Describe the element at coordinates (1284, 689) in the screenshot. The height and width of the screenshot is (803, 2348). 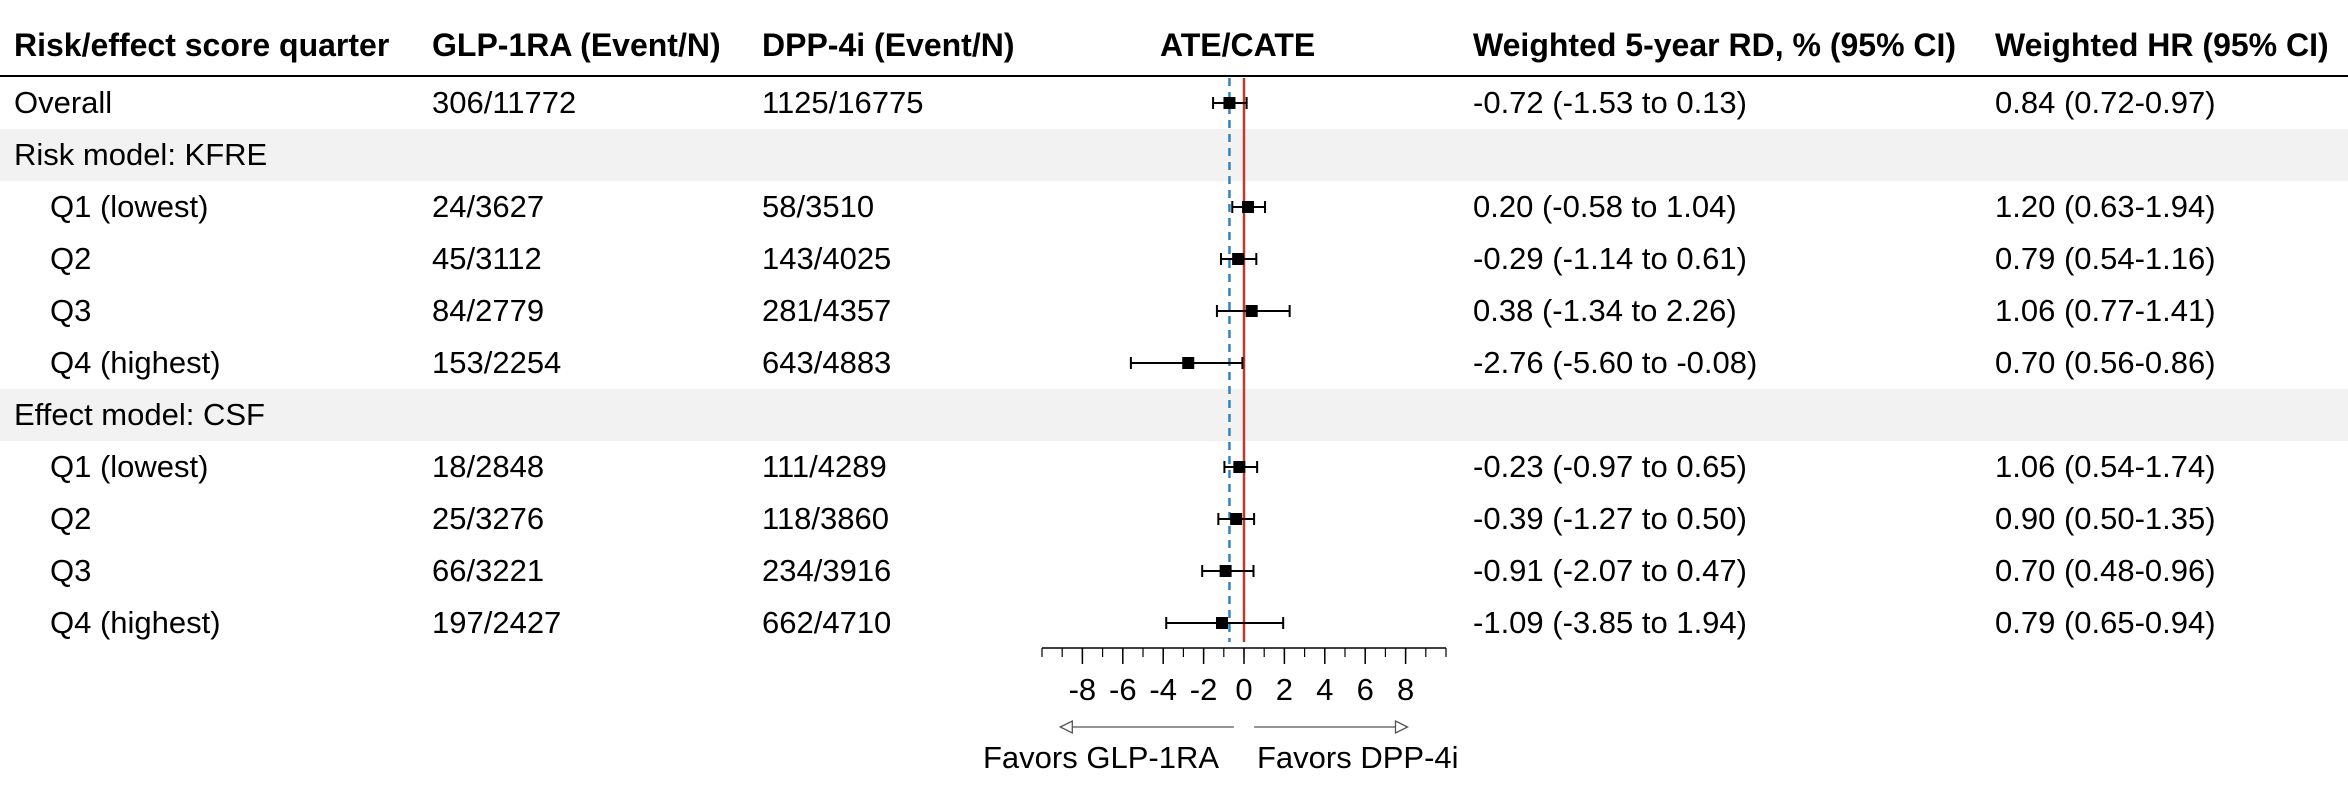
I see `x-axis-tick-label: 2` at that location.